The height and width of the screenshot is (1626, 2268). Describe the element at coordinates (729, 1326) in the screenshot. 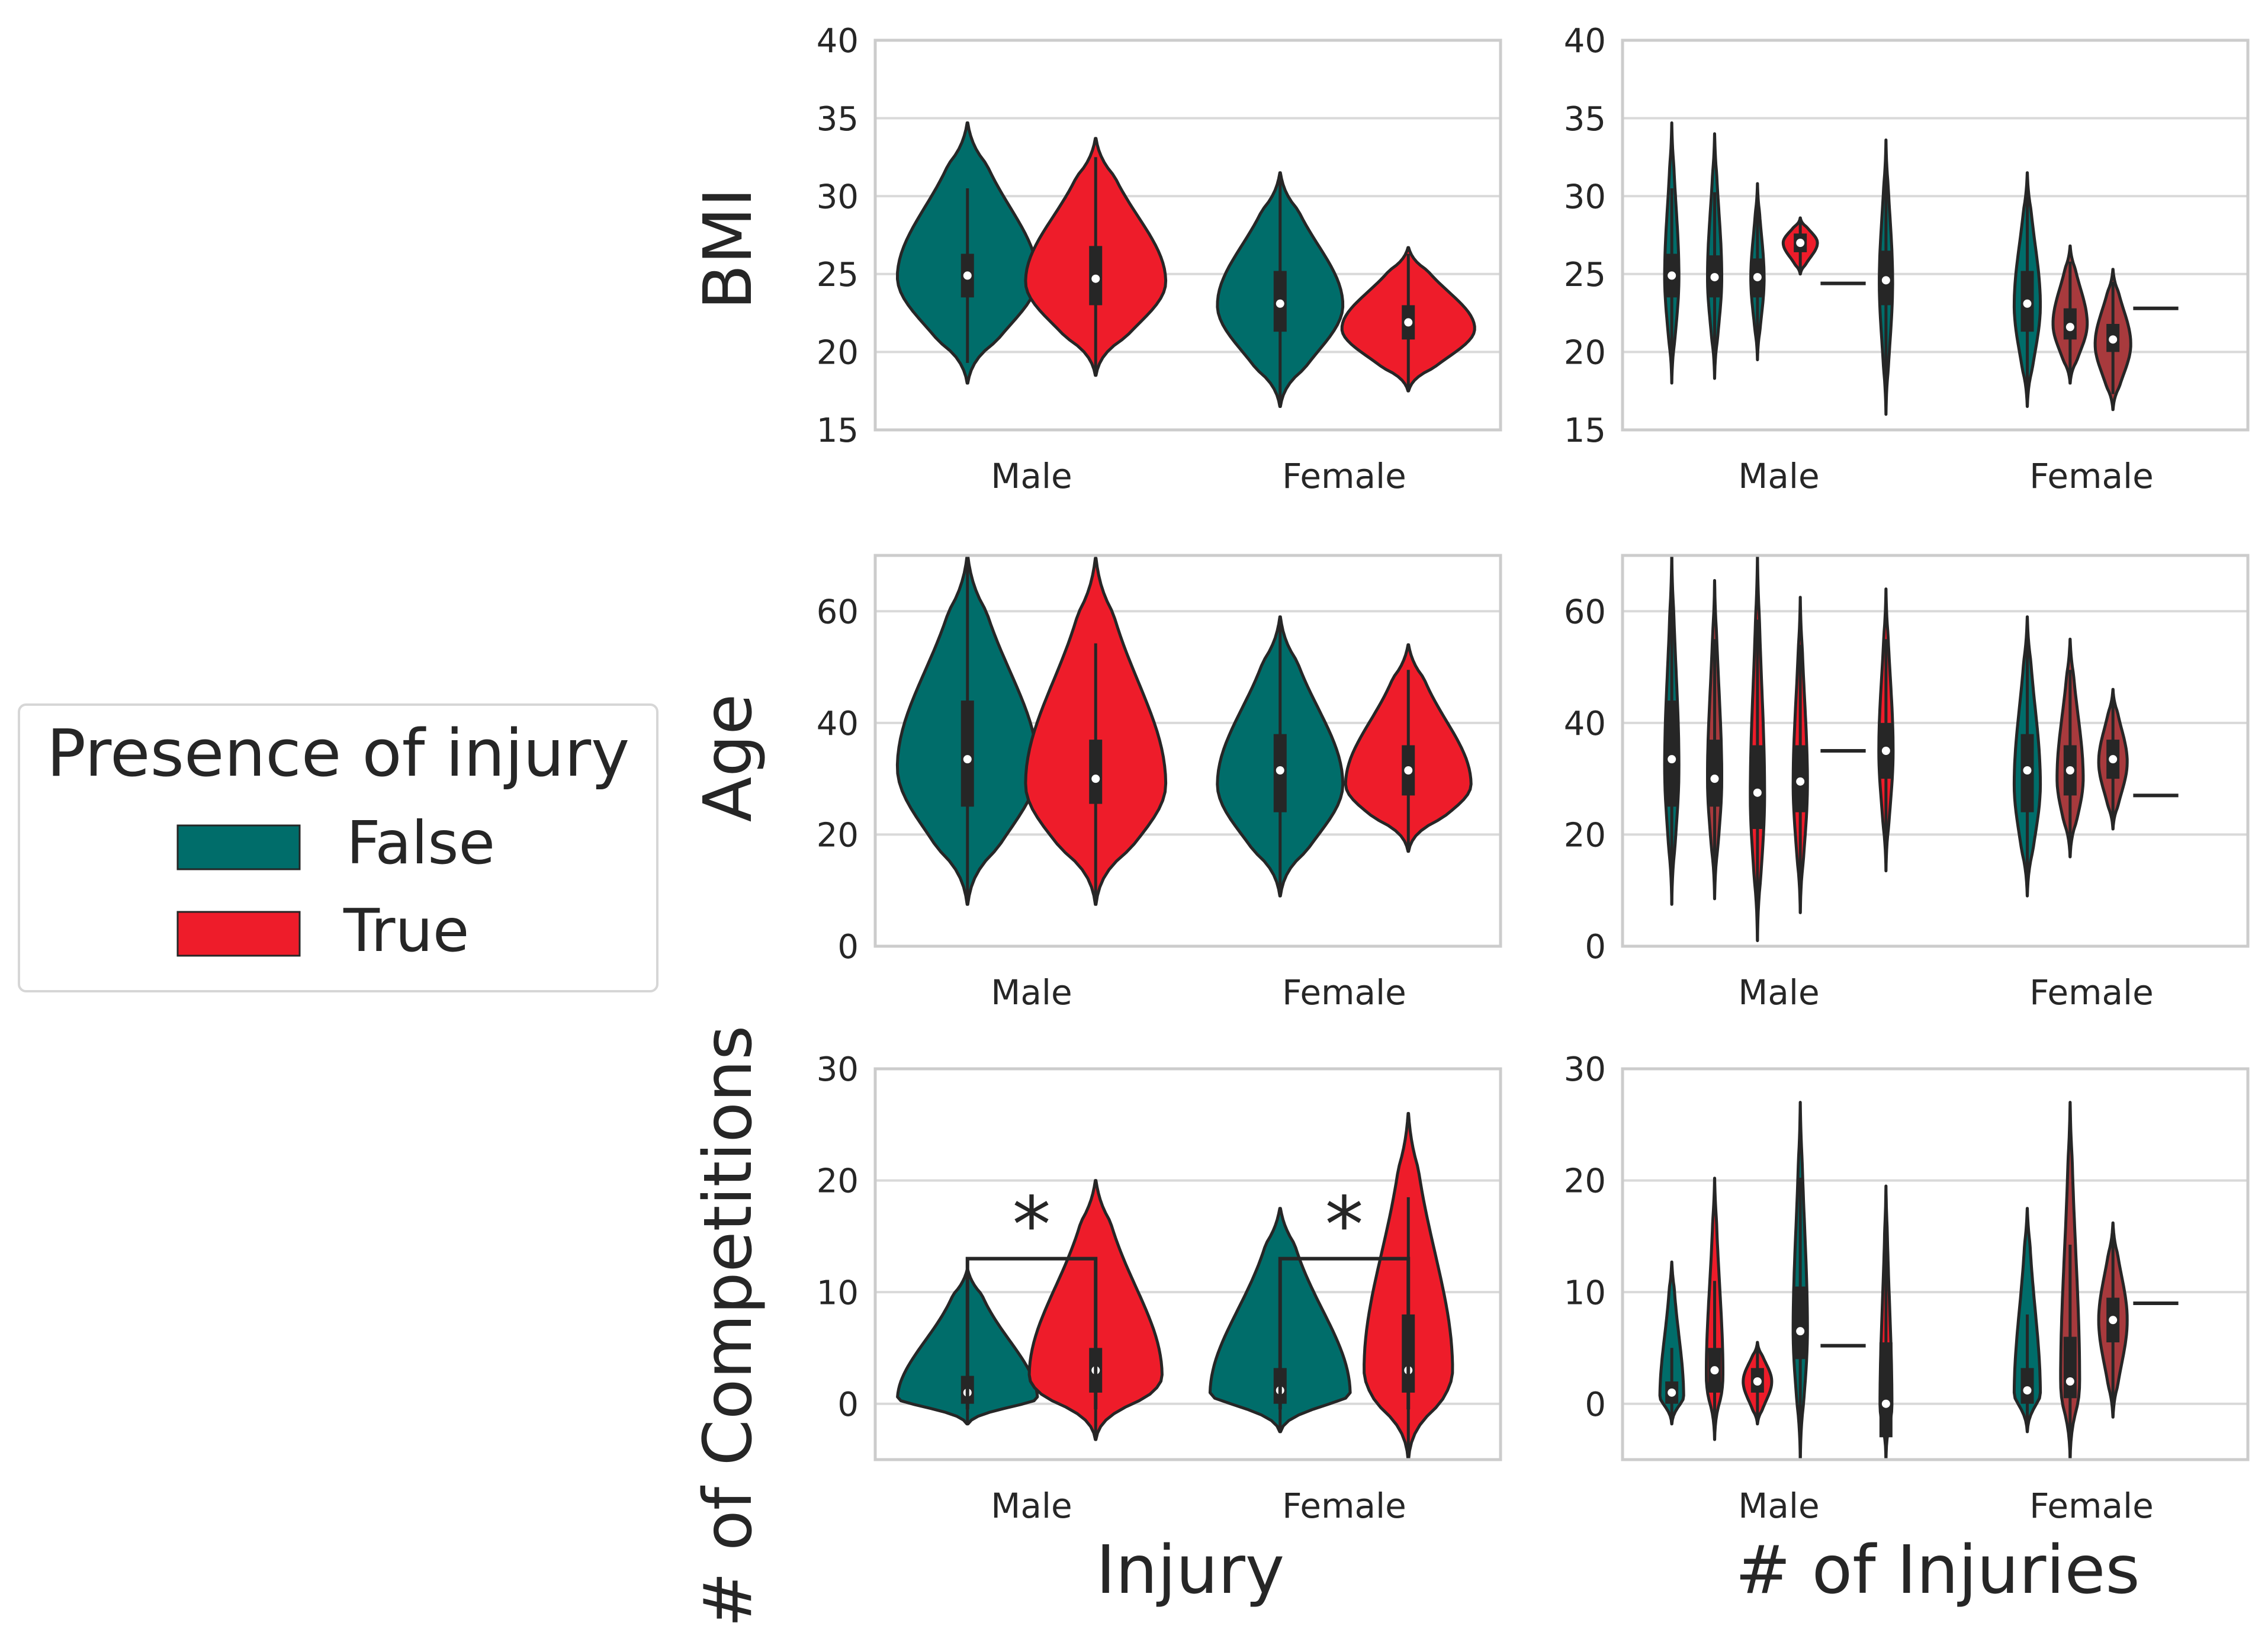

I see `row-label-2: # of Competitions` at that location.